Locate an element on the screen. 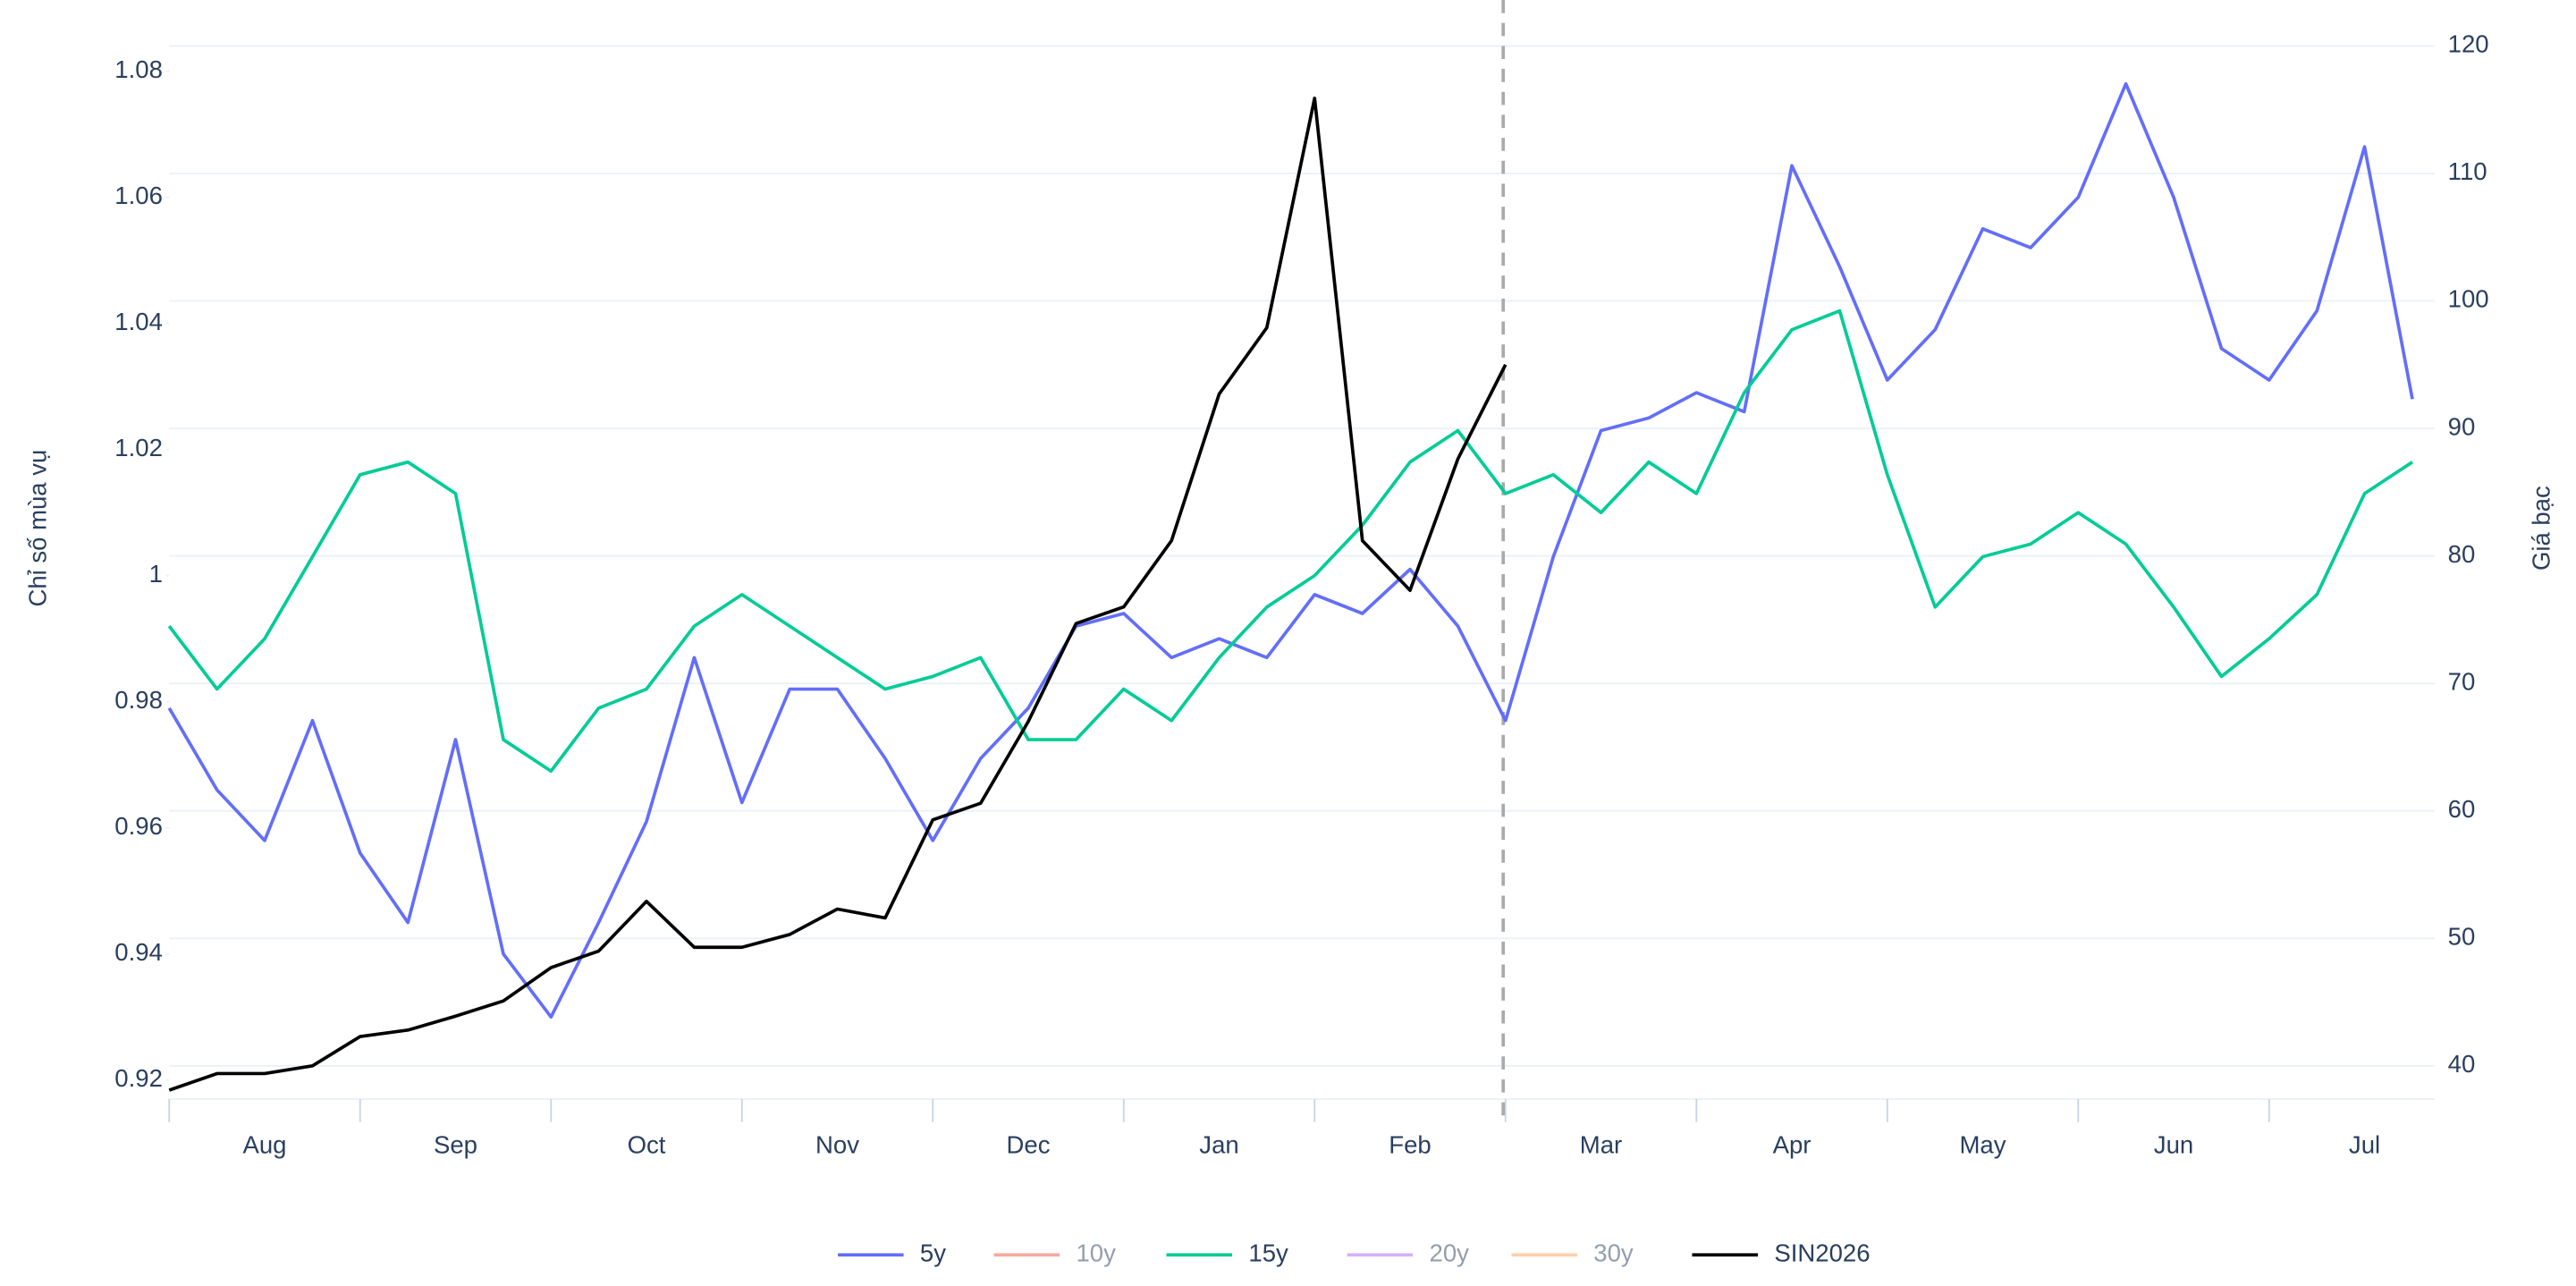 Image resolution: width=2576 pixels, height=1286 pixels. y-tick-label: 1.04 is located at coordinates (138, 321).